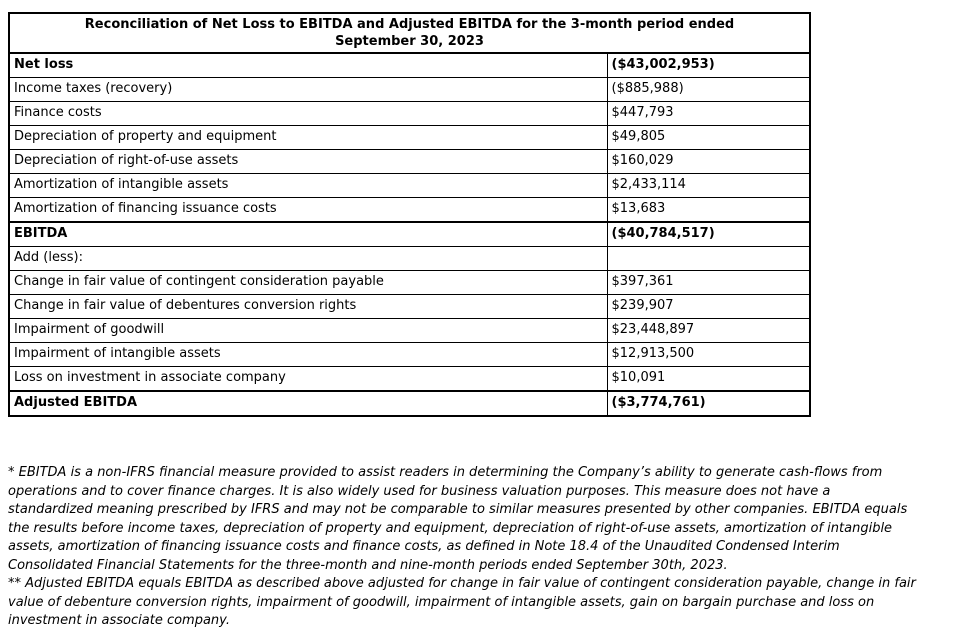  What do you see at coordinates (708, 282) in the screenshot?
I see `row-value-cell: $397,361` at bounding box center [708, 282].